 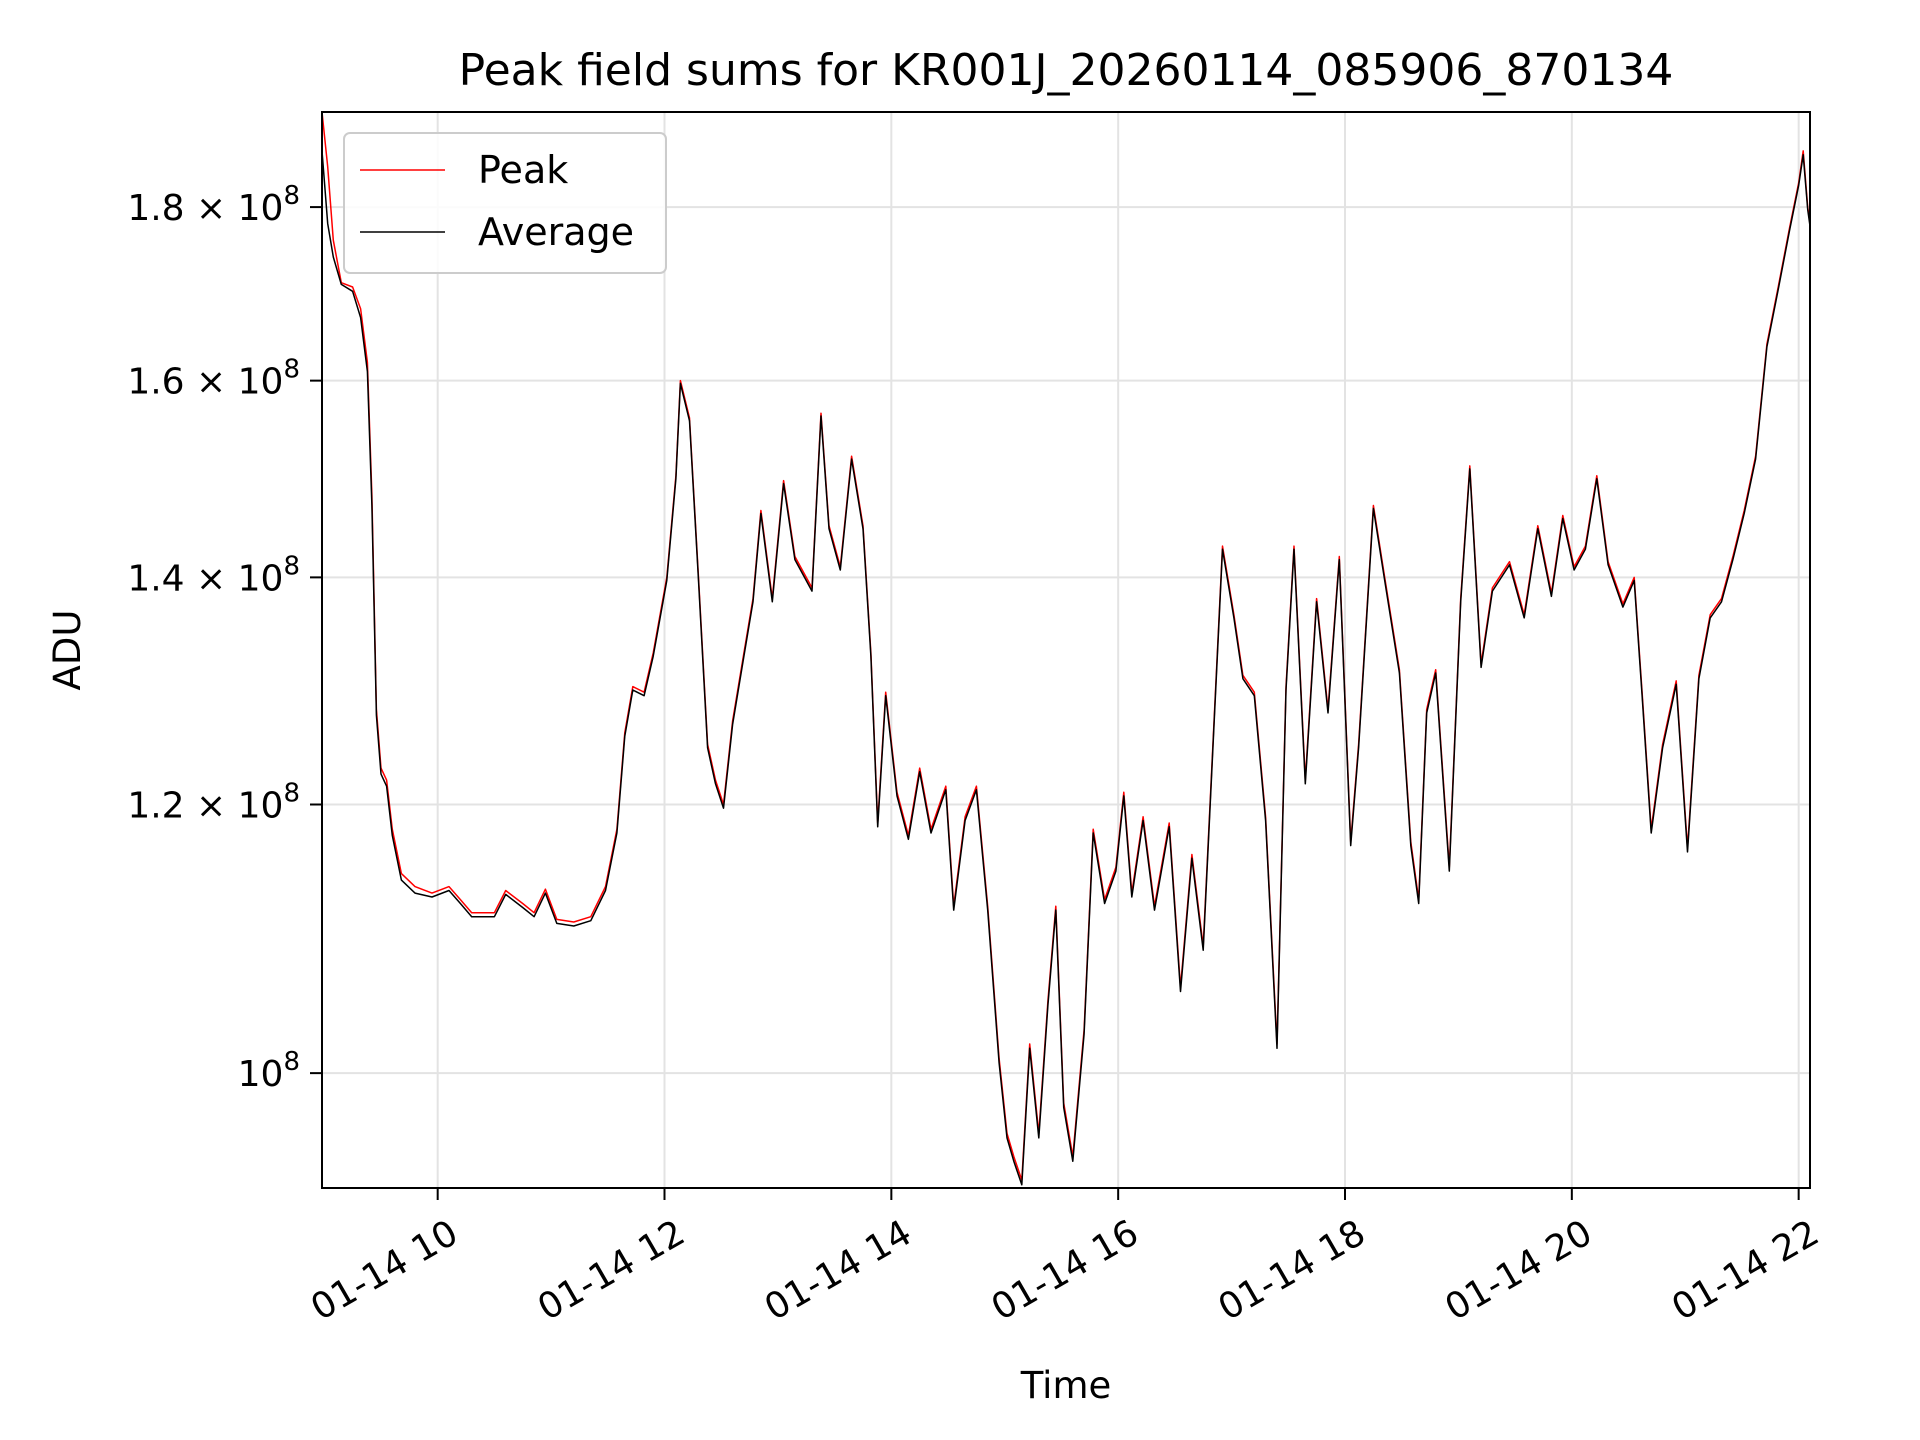 What do you see at coordinates (205, 208) in the screenshot?
I see `y-tick-mantissa: 1.8 × 10` at bounding box center [205, 208].